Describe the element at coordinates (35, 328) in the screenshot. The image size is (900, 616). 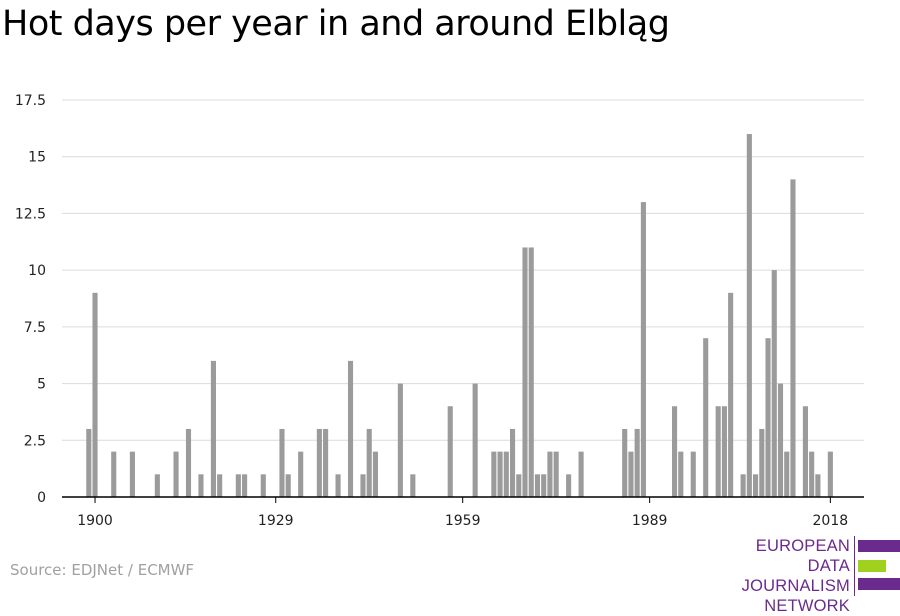
I see `y-tick-label: 7.5` at that location.